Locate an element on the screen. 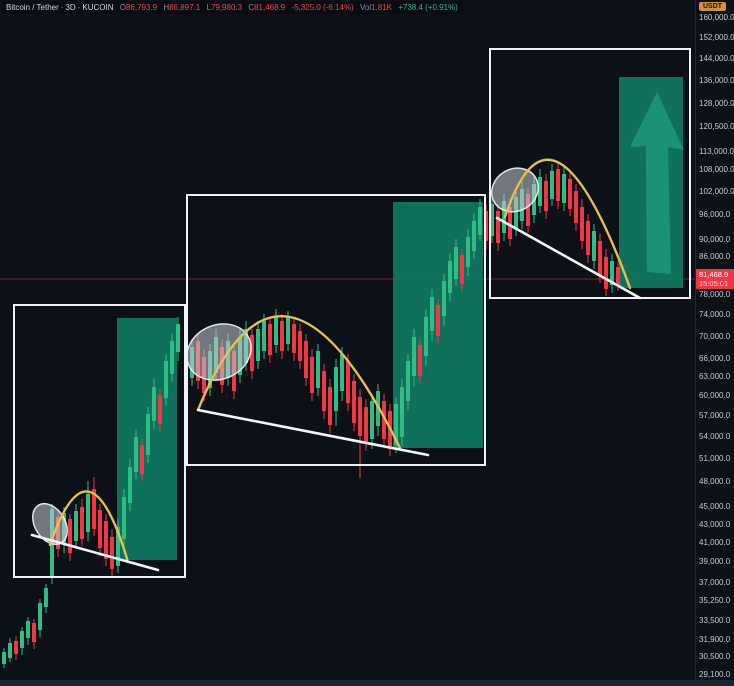 The image size is (734, 686). open-label: O is located at coordinates (122, 7).